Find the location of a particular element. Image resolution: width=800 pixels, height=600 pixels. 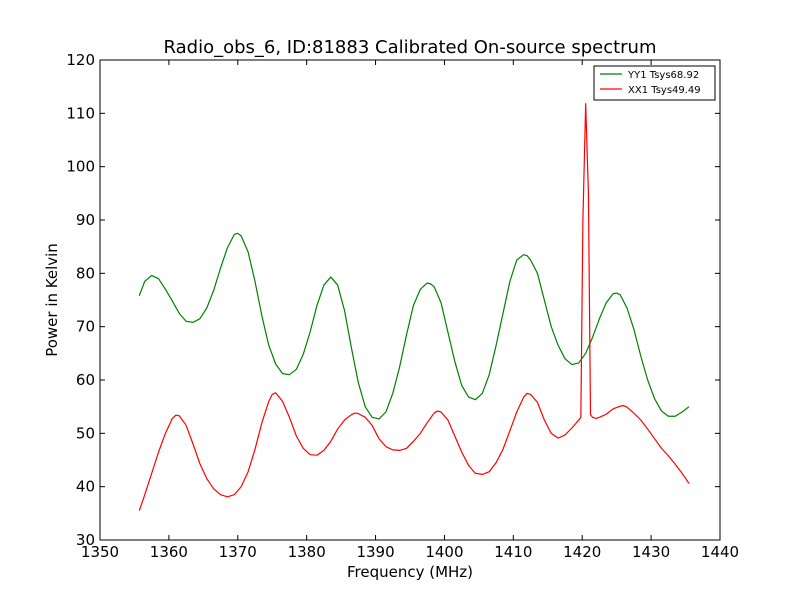

x-axis-label: Frequency (MHz) is located at coordinates (410, 572).